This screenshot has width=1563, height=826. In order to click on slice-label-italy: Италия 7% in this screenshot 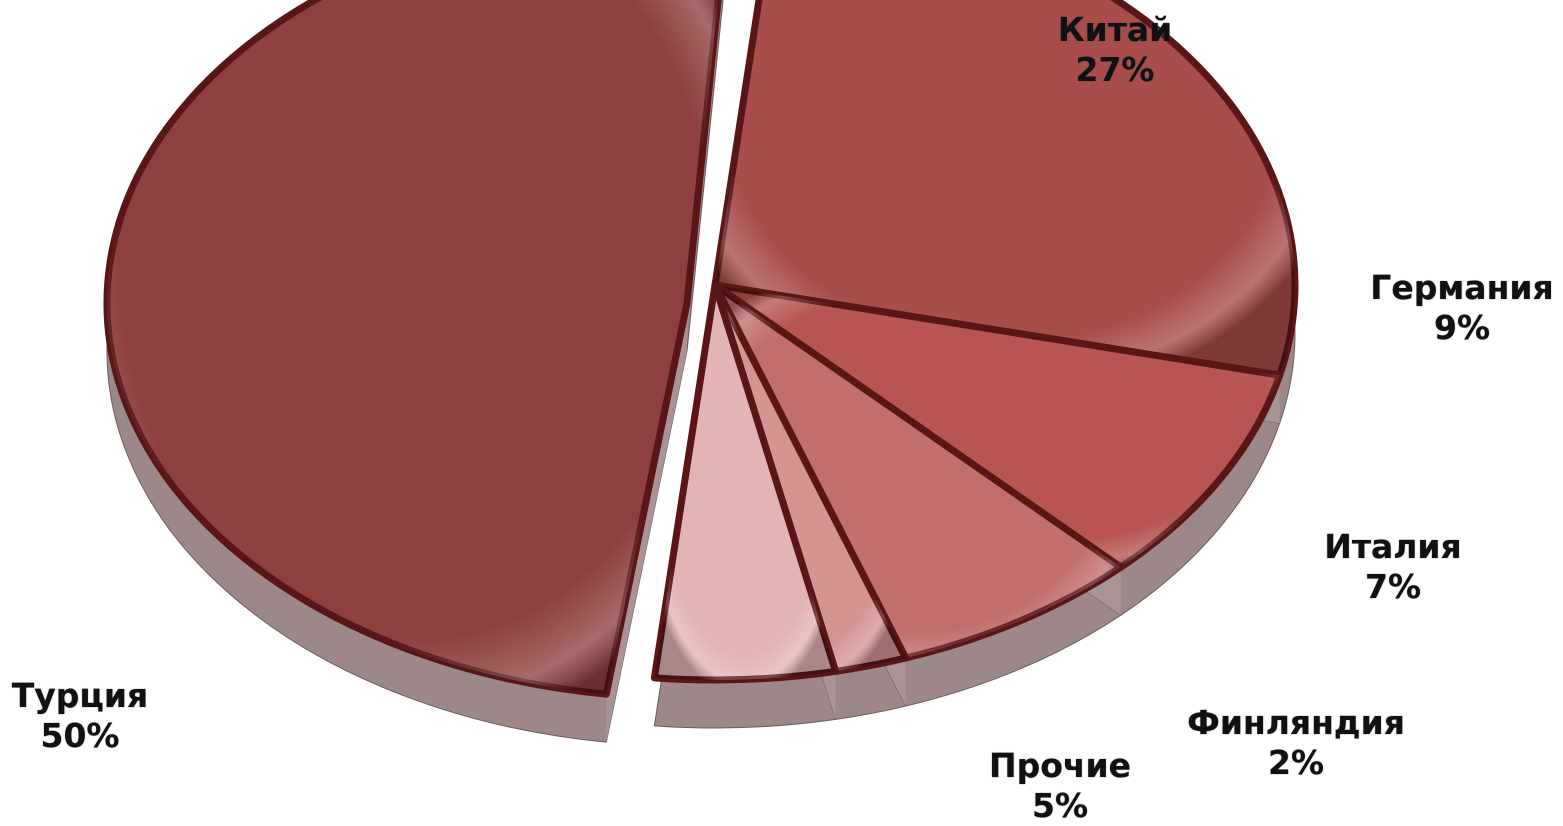, I will do `click(1393, 567)`.